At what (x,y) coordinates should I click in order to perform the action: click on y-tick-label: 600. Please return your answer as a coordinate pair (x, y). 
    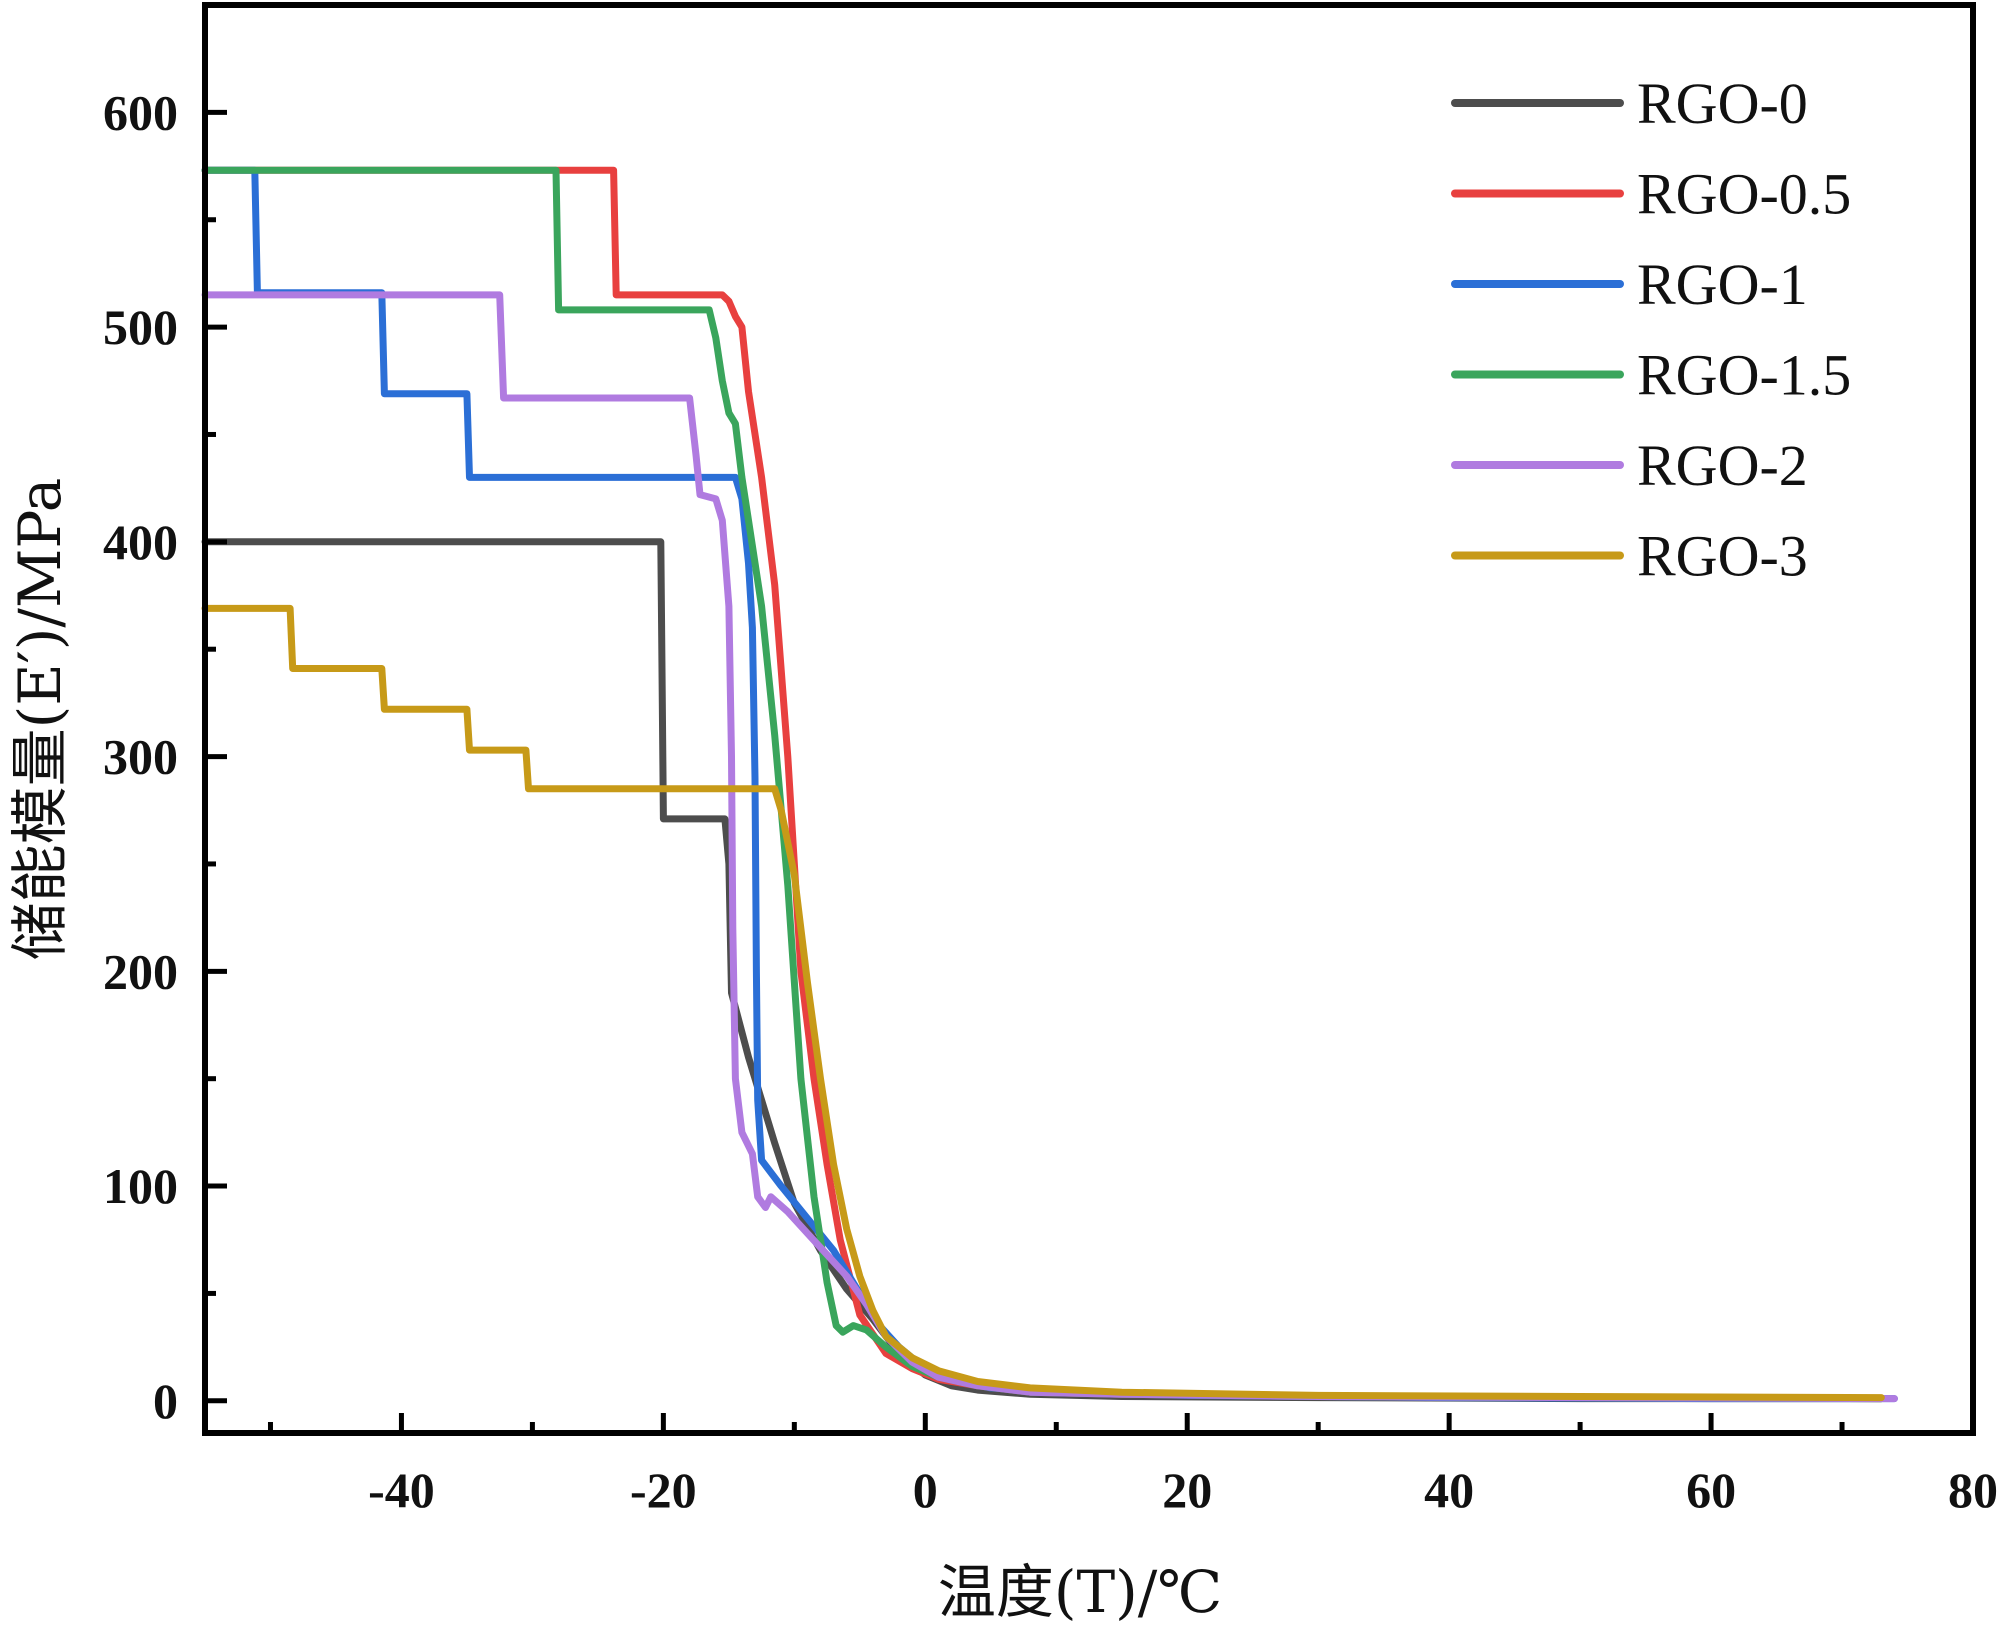
    Looking at the image, I should click on (140, 112).